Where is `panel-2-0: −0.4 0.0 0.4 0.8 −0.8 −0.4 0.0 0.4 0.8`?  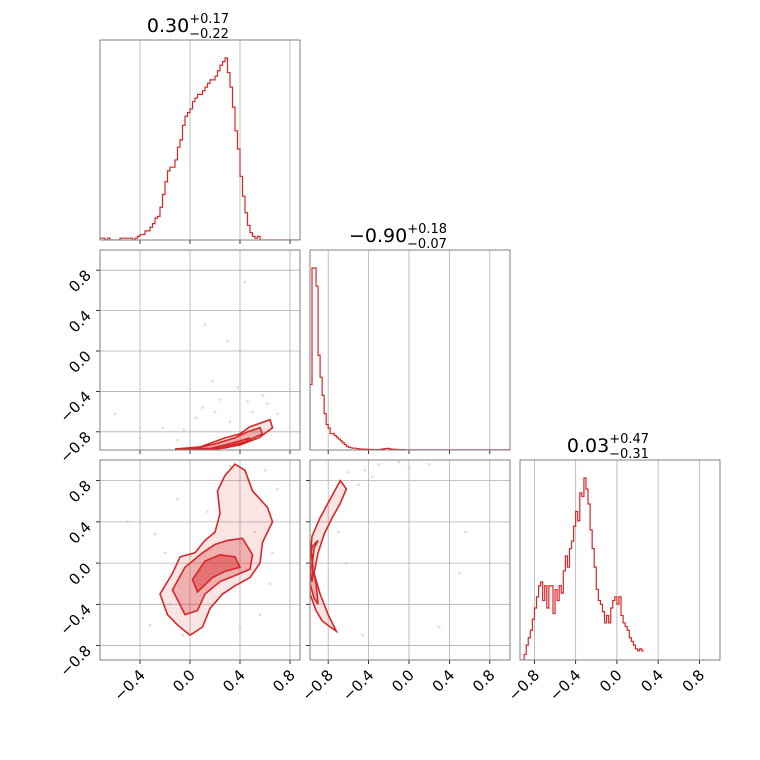
panel-2-0: −0.4 0.0 0.4 0.8 −0.8 −0.4 0.0 0.4 0.8 is located at coordinates (178, 582).